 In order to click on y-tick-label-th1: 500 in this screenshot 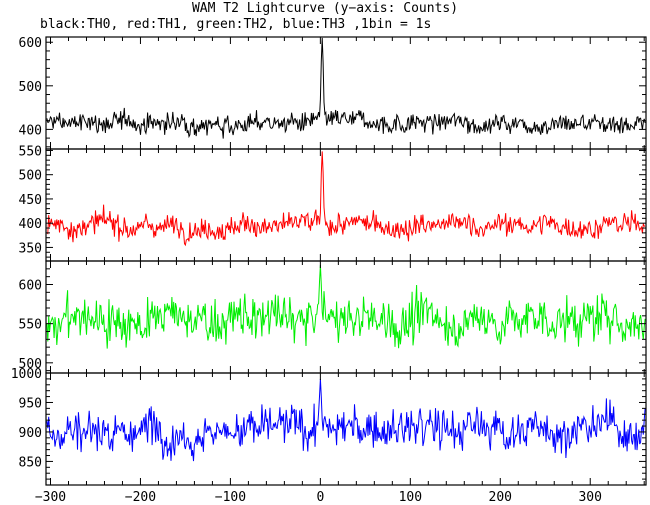, I will do `click(30, 176)`.